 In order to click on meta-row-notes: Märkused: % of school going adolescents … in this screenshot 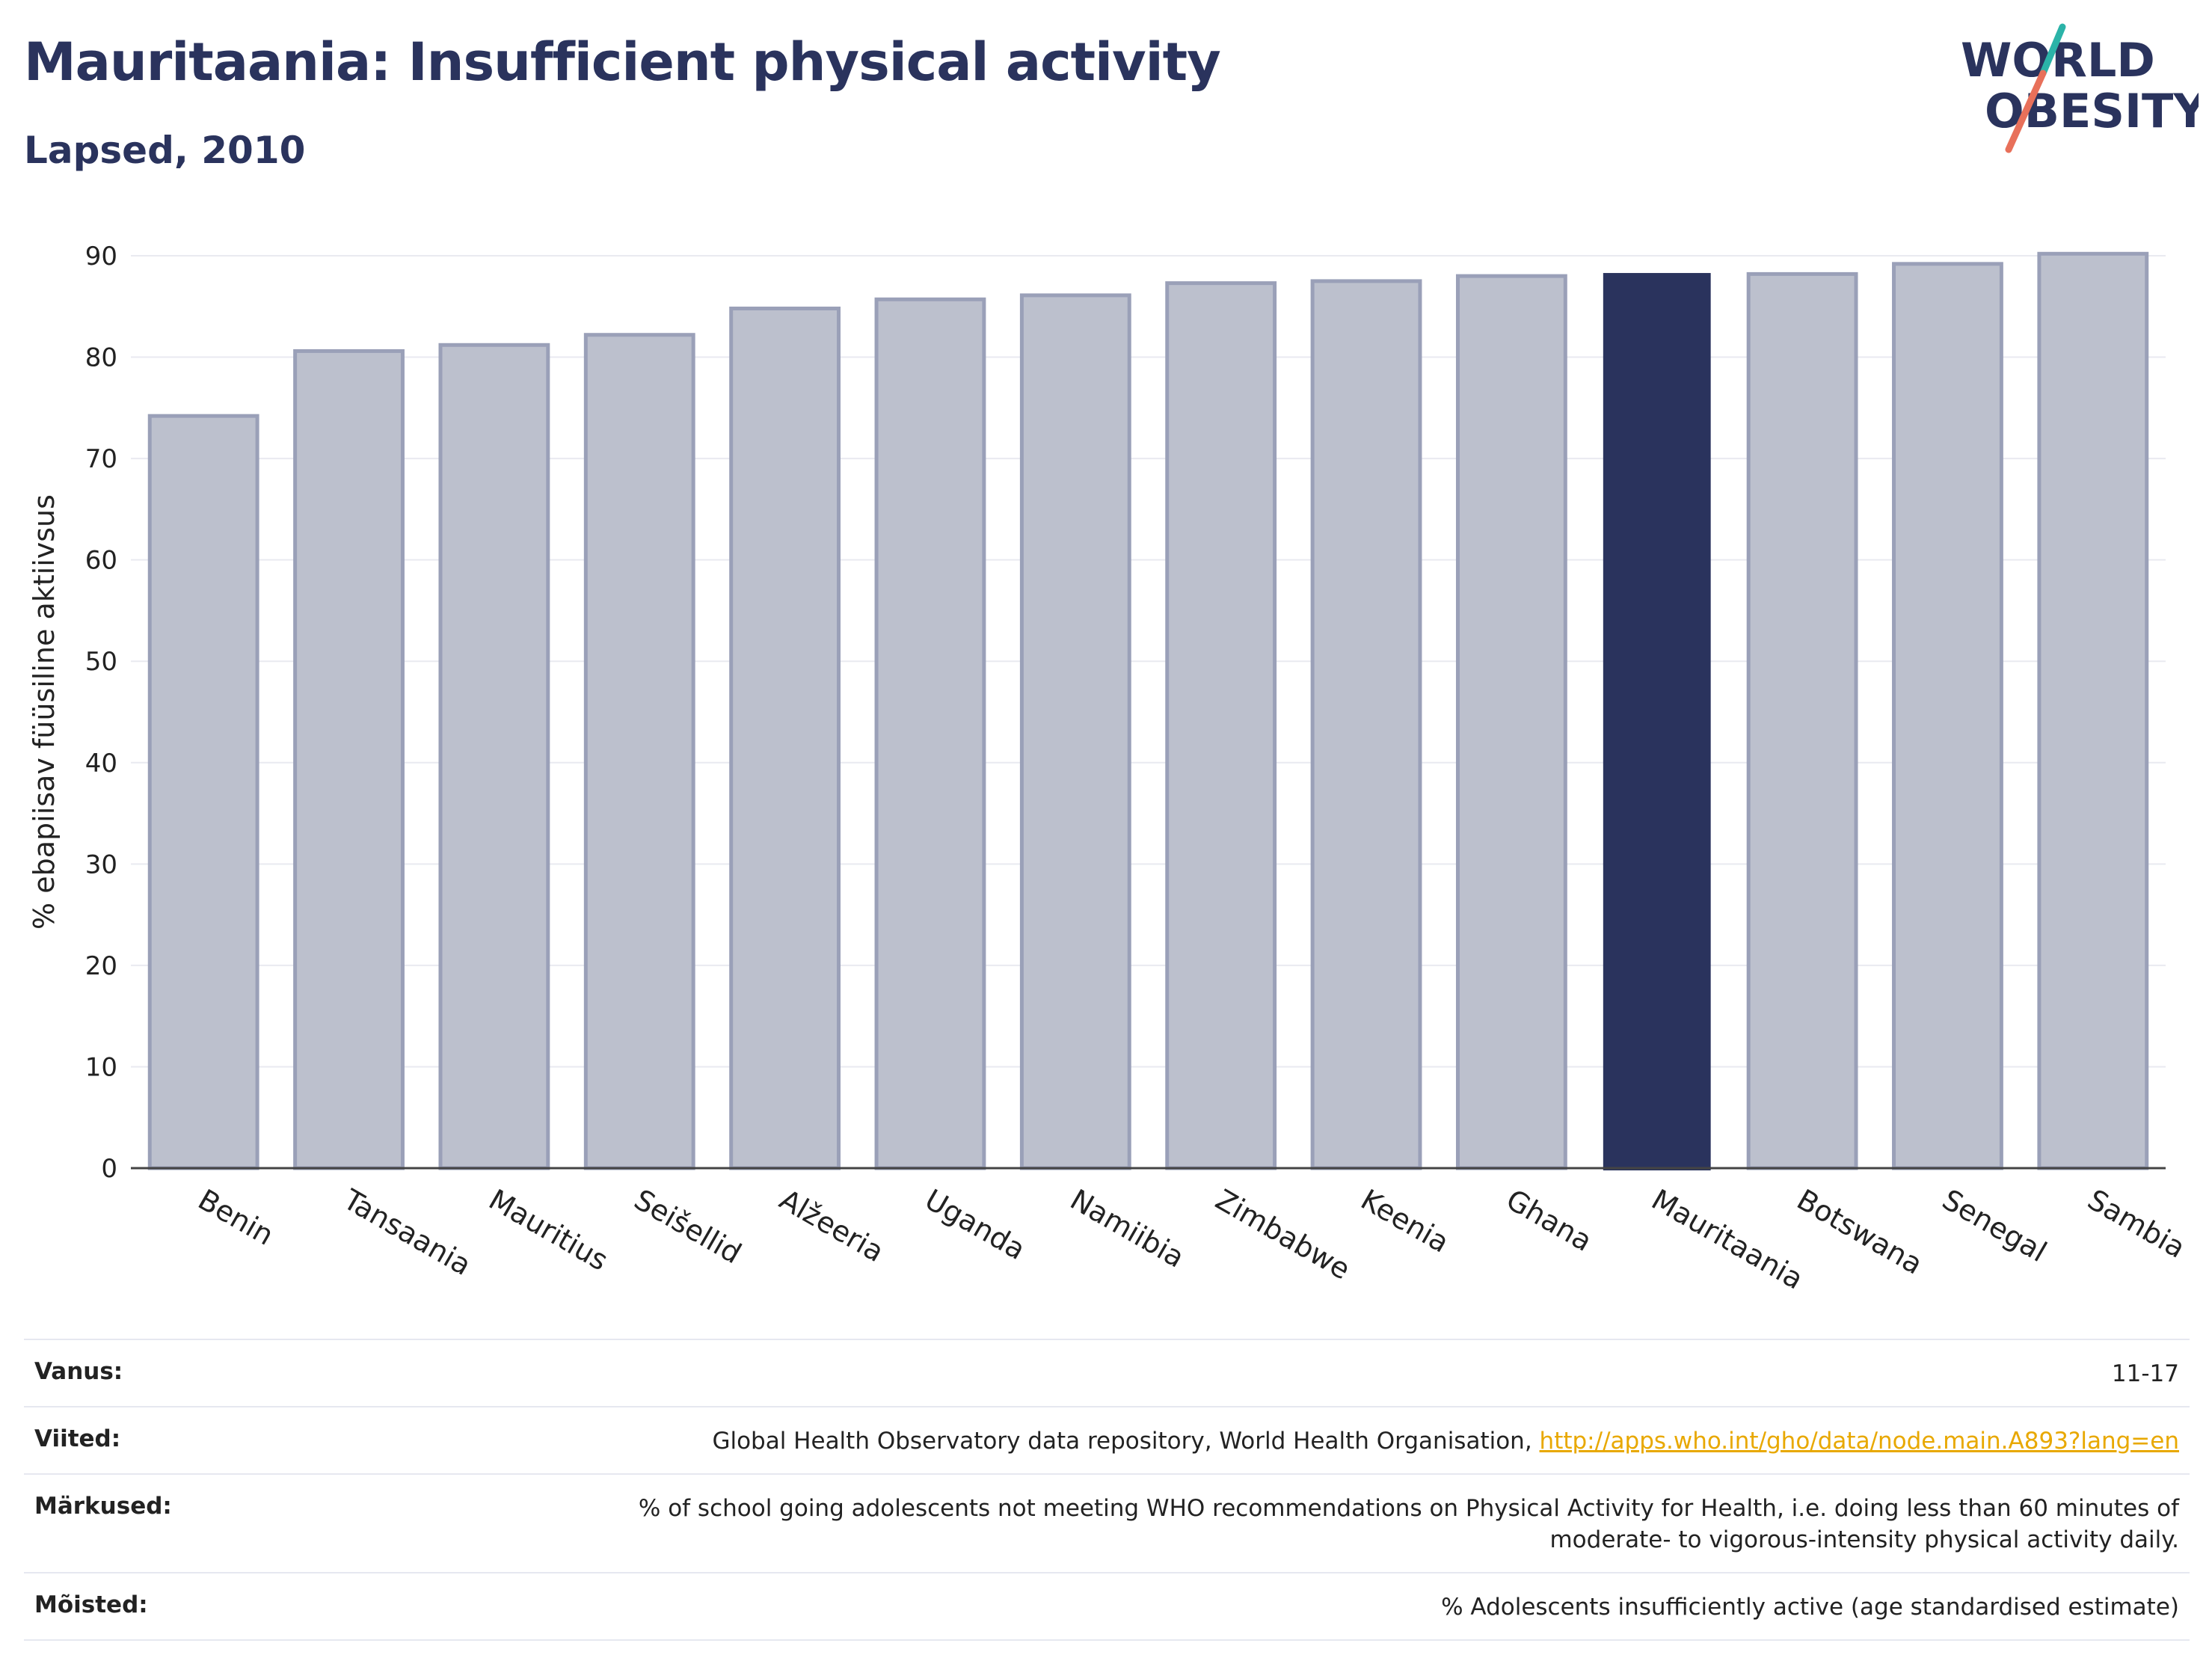, I will do `click(1107, 1522)`.